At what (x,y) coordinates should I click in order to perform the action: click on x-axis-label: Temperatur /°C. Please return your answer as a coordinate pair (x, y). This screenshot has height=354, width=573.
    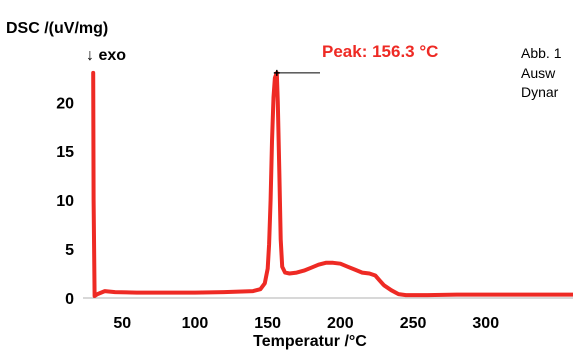
    Looking at the image, I should click on (310, 341).